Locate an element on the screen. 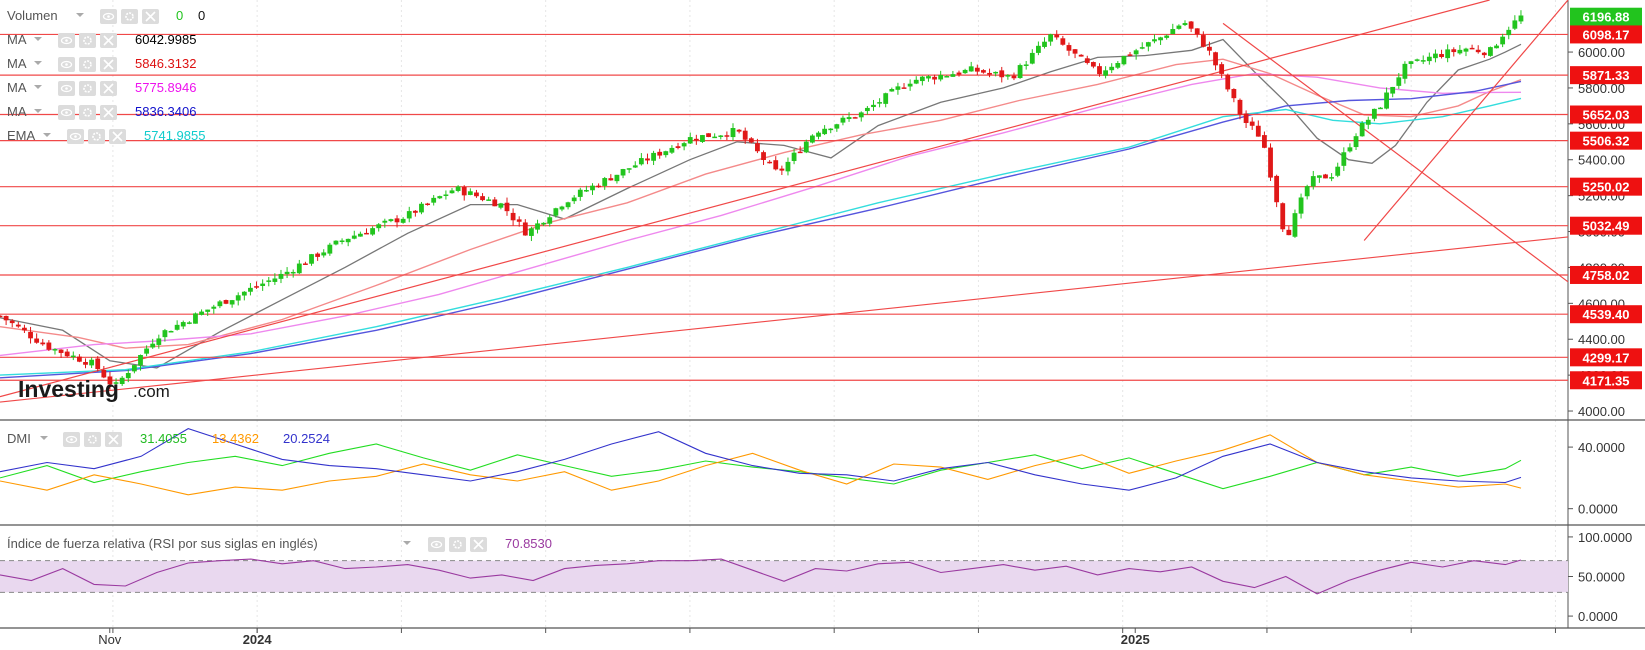 The image size is (1645, 650). price-tag-label: 6196.88 is located at coordinates (1606, 17).